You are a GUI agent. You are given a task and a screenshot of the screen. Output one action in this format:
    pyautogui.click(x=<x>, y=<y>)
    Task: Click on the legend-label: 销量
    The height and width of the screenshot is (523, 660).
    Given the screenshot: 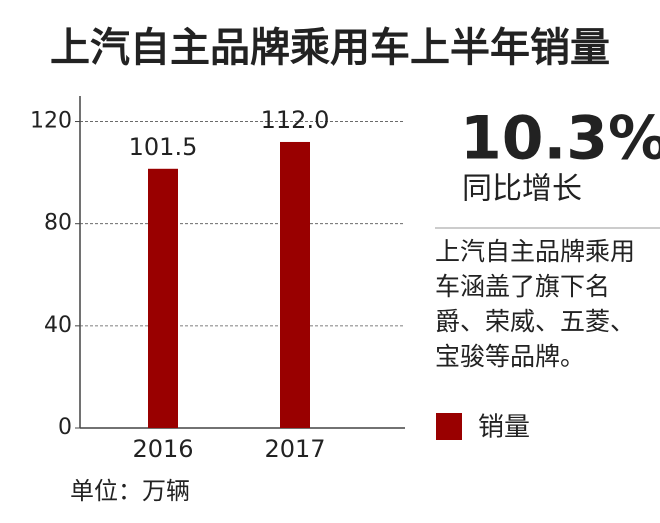 What is the action you would take?
    pyautogui.click(x=504, y=428)
    